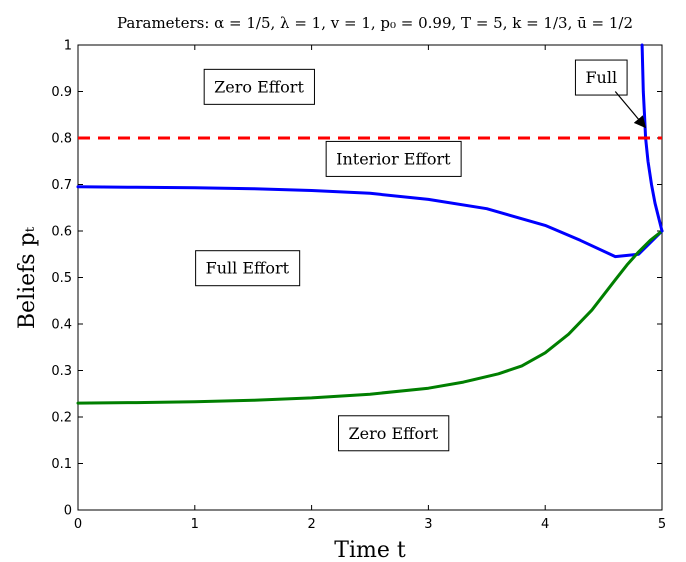 The image size is (686, 562). What do you see at coordinates (61, 92) in the screenshot?
I see `y-tick-label: 0.9` at bounding box center [61, 92].